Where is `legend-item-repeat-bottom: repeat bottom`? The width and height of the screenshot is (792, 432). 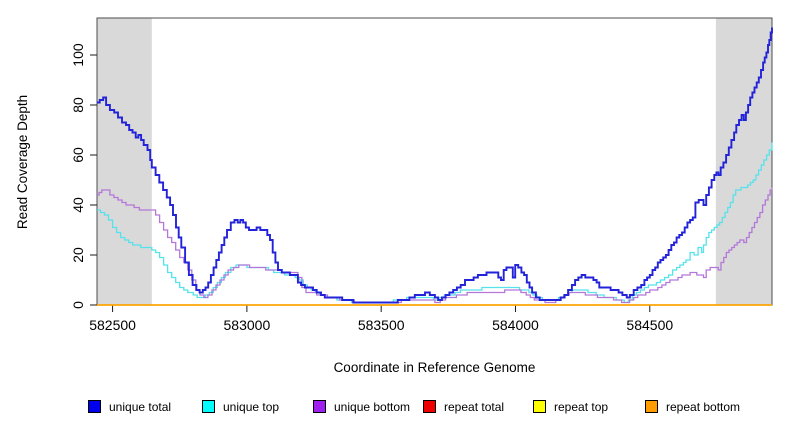
legend-item-repeat-bottom: repeat bottom is located at coordinates (692, 406).